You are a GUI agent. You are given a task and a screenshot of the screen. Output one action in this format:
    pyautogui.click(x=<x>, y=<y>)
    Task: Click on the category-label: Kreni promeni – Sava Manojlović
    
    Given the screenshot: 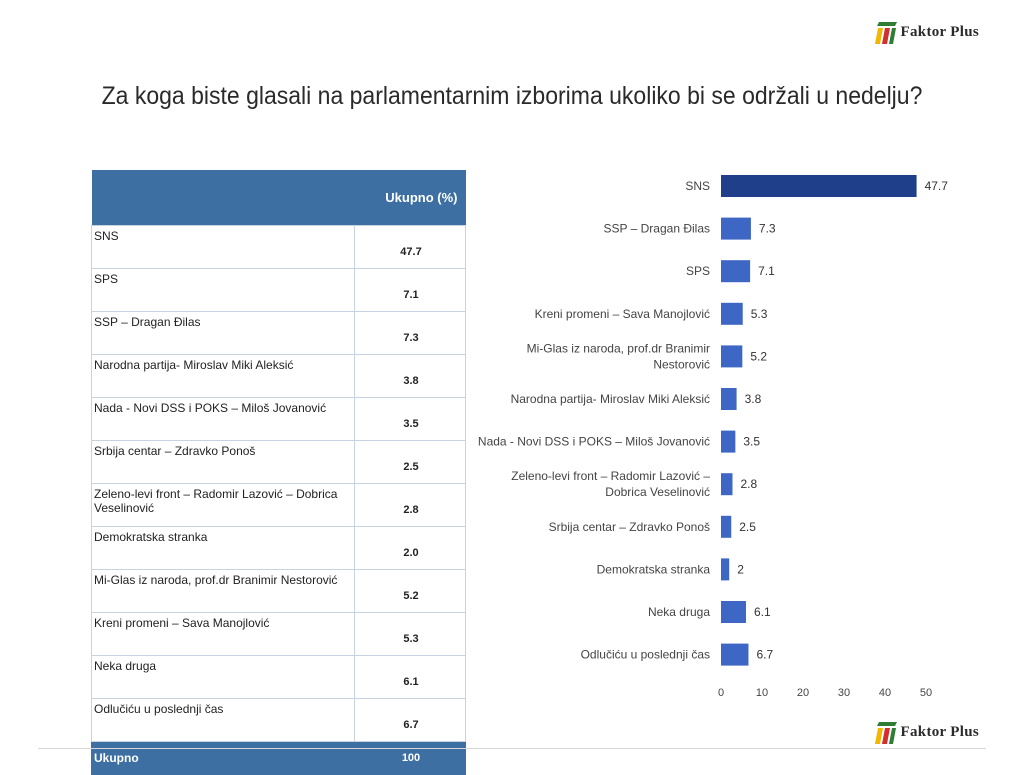 What is the action you would take?
    pyautogui.click(x=622, y=314)
    